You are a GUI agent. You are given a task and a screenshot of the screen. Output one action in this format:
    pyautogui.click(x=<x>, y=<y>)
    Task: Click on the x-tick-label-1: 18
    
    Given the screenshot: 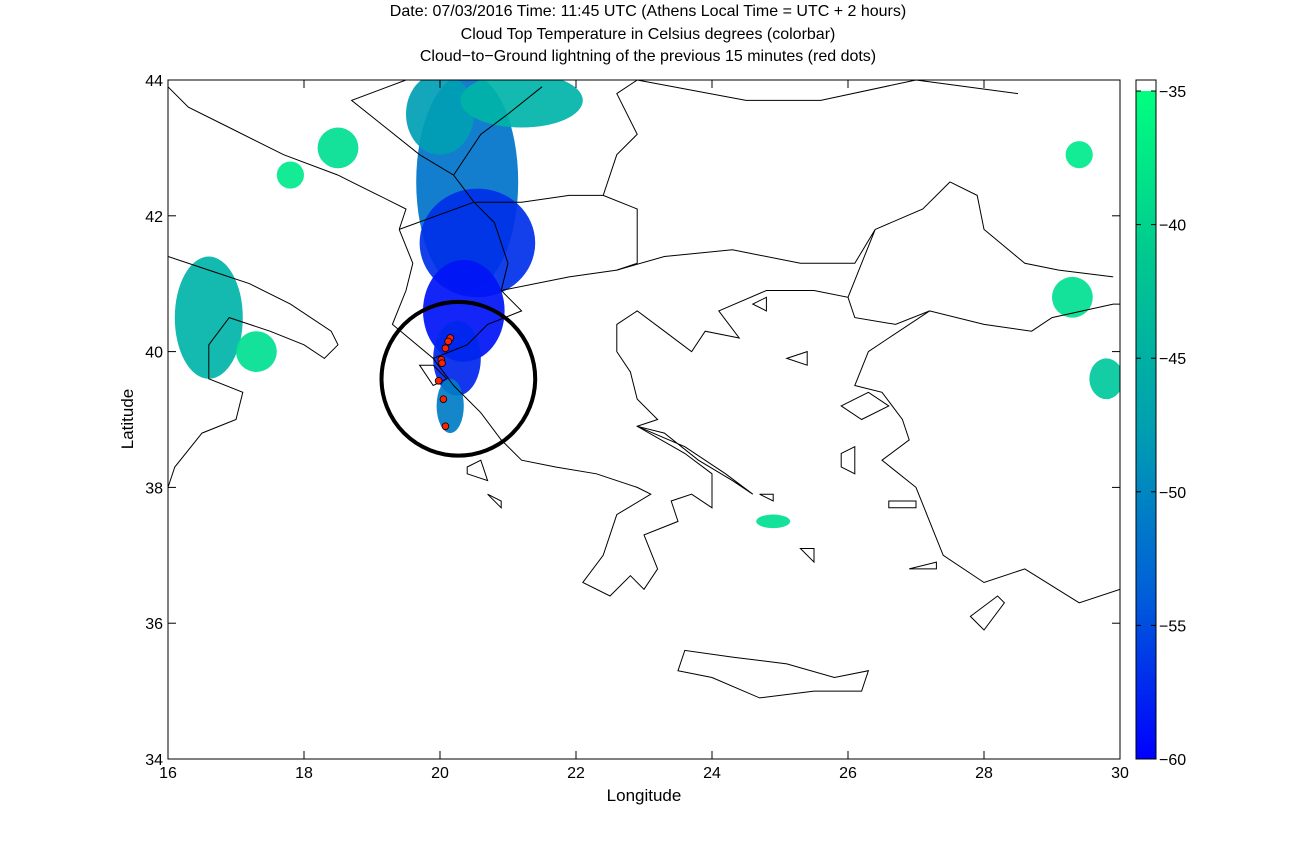 What is the action you would take?
    pyautogui.click(x=304, y=773)
    